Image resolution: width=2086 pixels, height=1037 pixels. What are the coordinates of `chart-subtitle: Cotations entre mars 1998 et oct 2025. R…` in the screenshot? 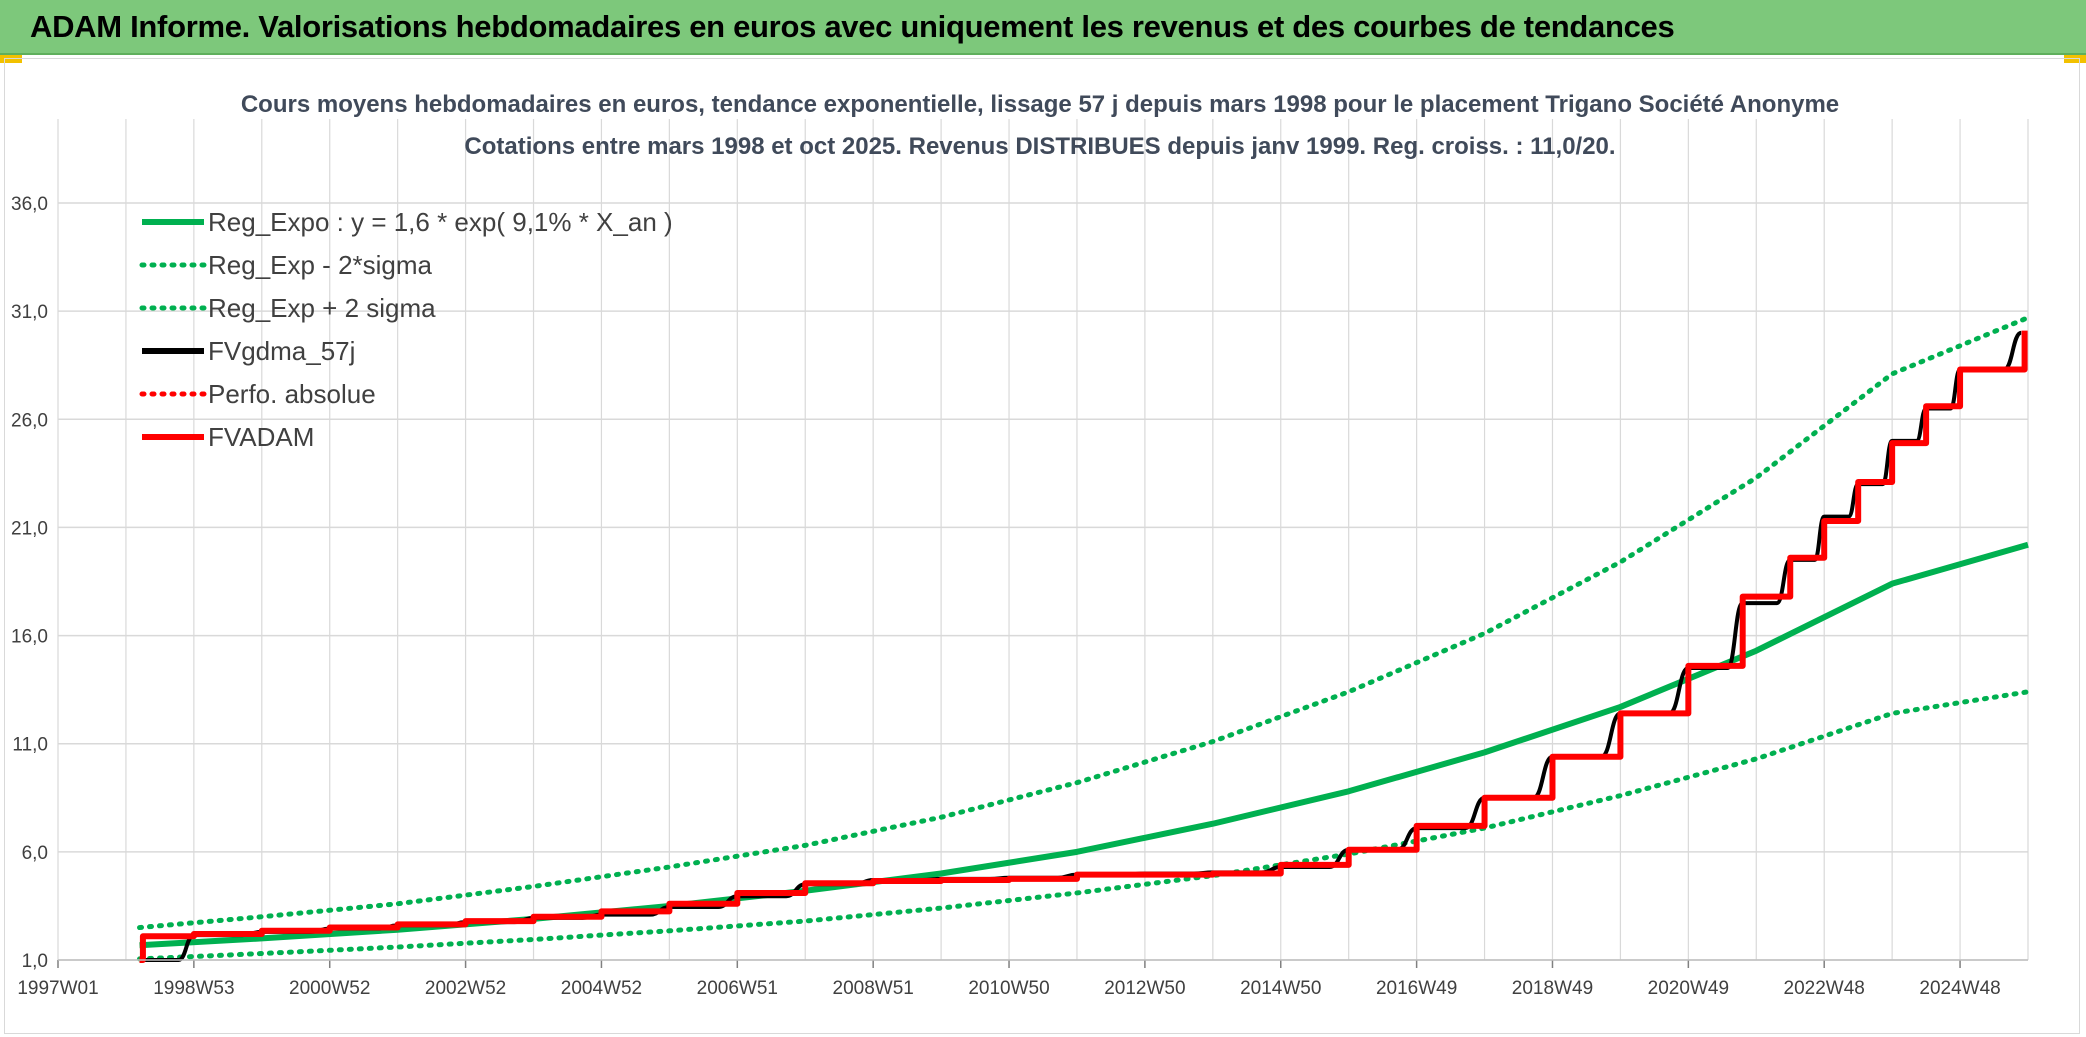 It's located at (1039, 146).